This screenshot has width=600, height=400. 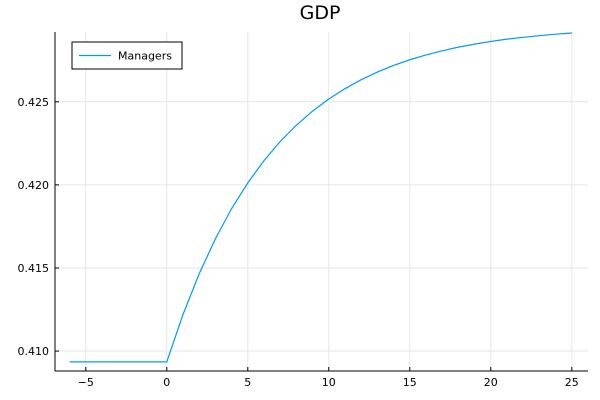 What do you see at coordinates (34, 351) in the screenshot?
I see `y-tick-label: 0.410` at bounding box center [34, 351].